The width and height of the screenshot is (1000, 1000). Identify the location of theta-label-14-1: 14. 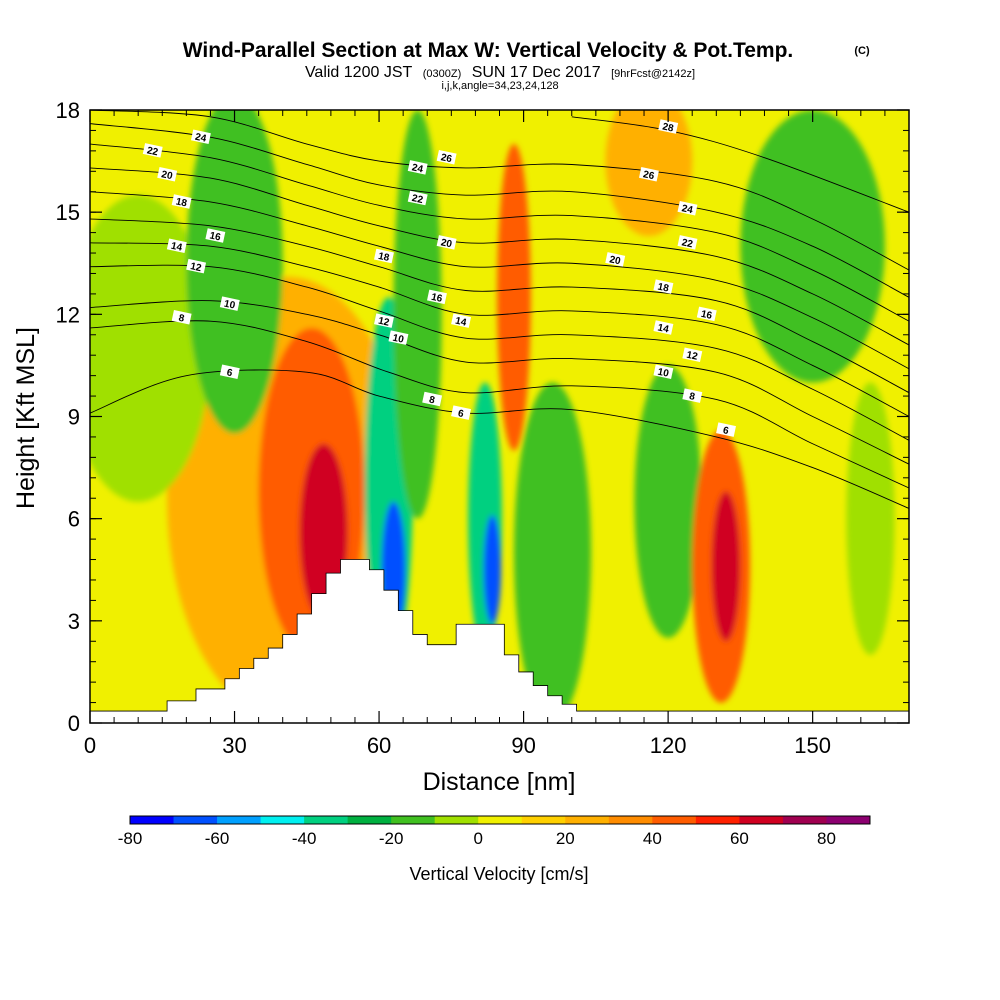
(461, 321).